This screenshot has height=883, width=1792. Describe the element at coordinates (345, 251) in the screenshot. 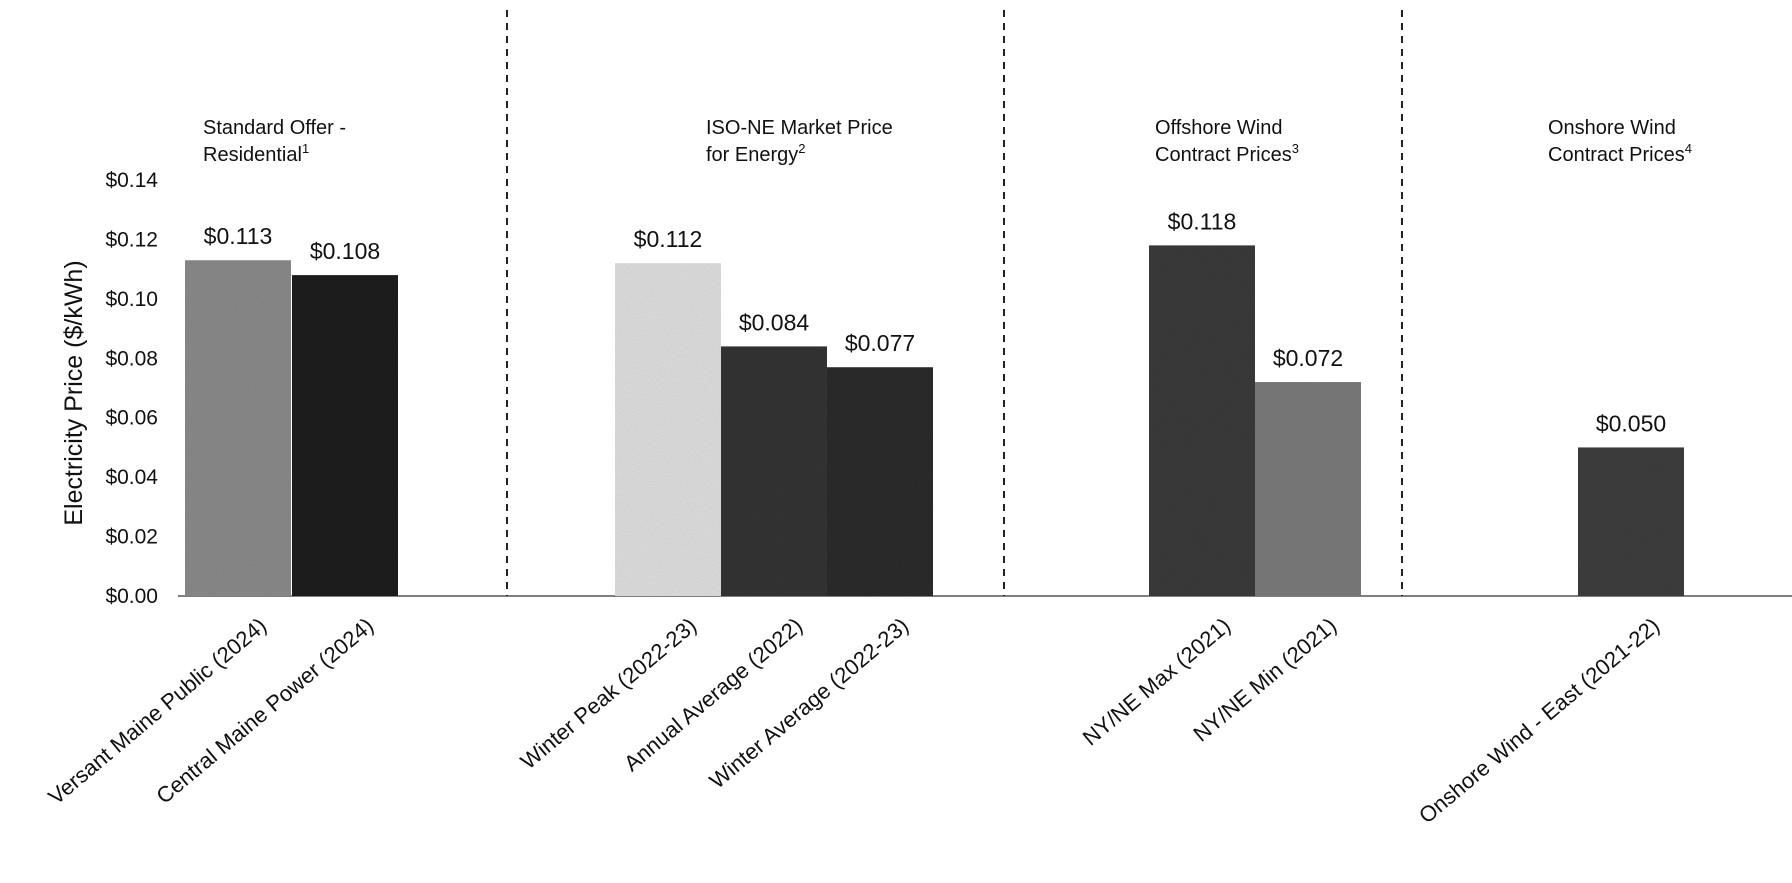

I see `bar-value-label: $0.108` at that location.